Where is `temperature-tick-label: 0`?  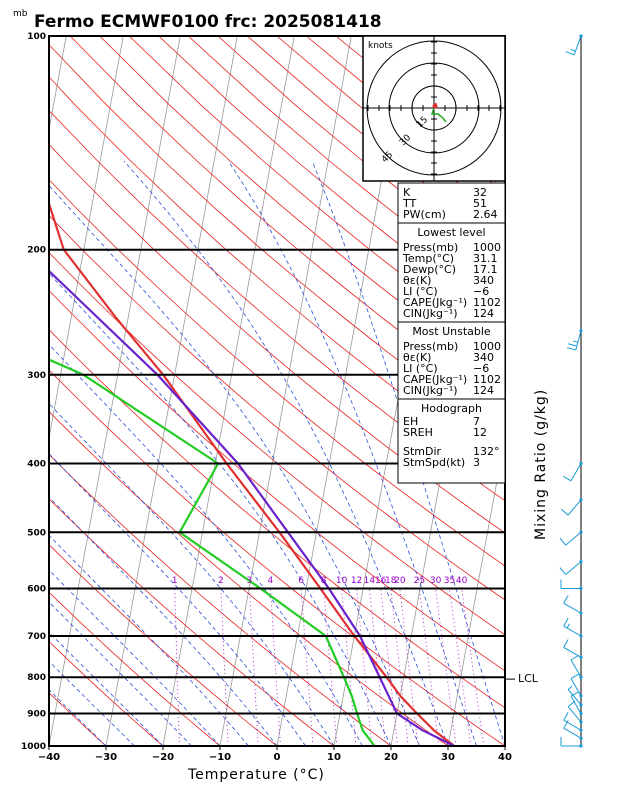 temperature-tick-label: 0 is located at coordinates (277, 757).